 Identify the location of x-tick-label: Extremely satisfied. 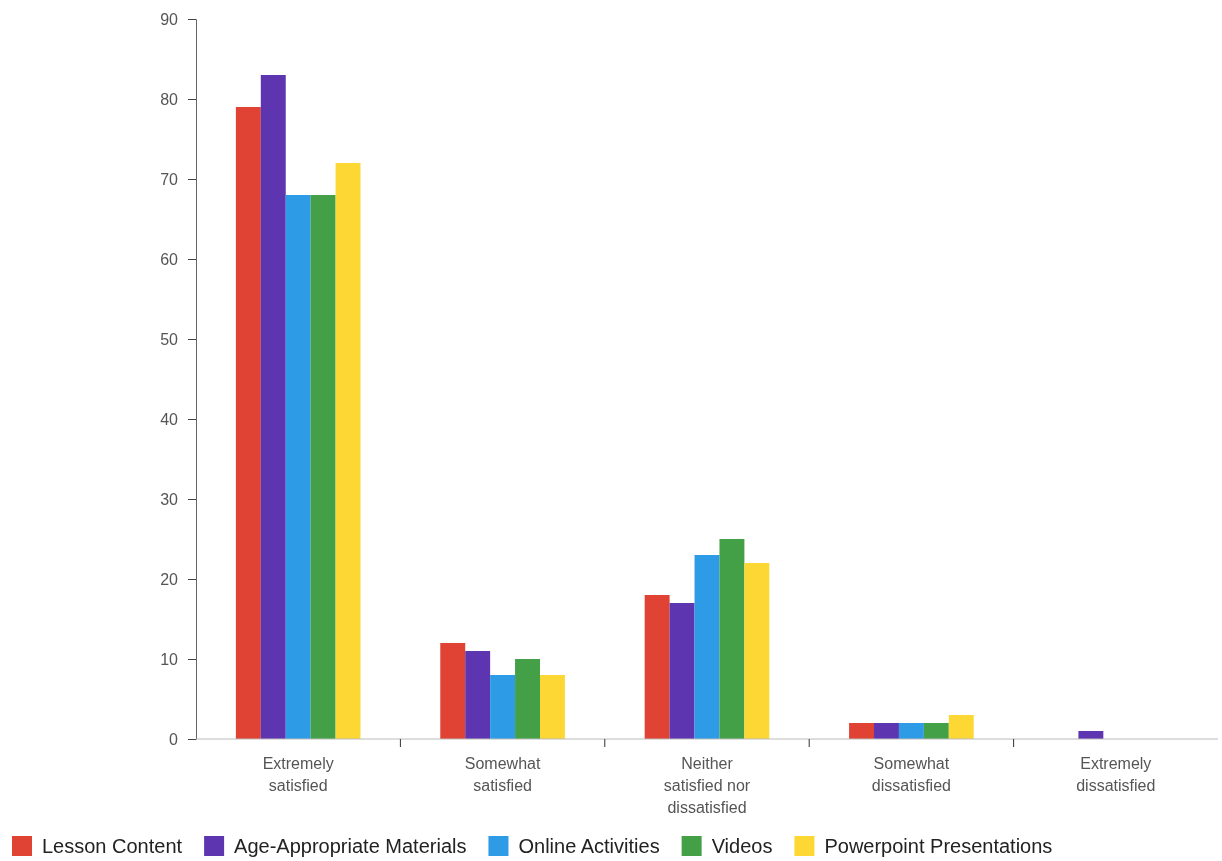
(298, 774).